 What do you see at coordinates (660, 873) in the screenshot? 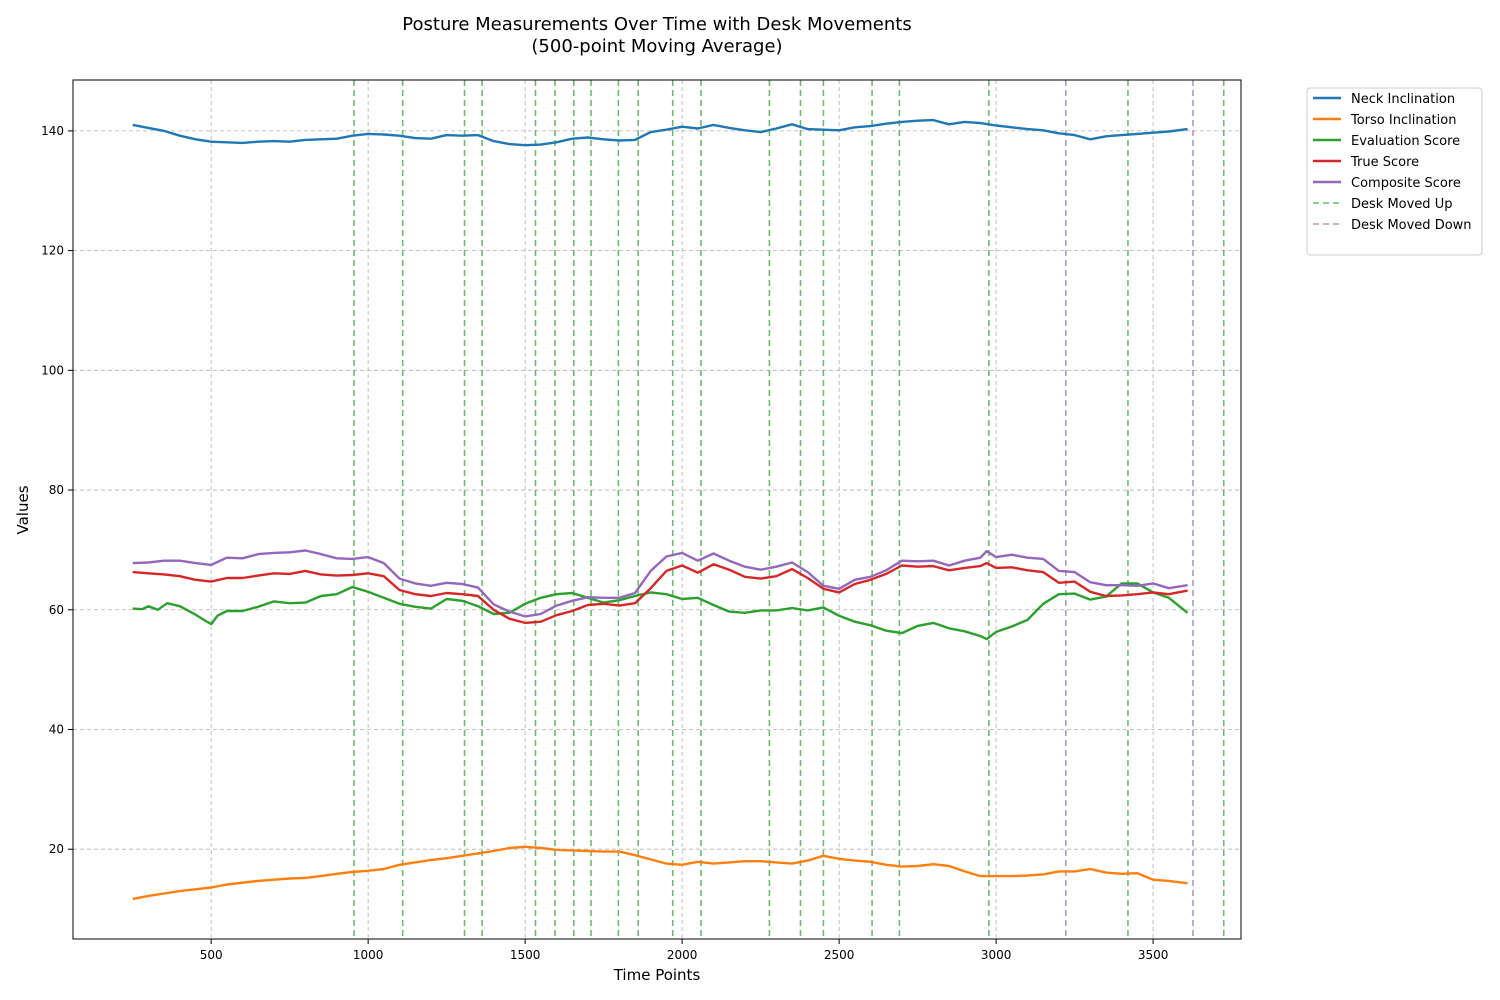
I see `torso-inclination-line` at bounding box center [660, 873].